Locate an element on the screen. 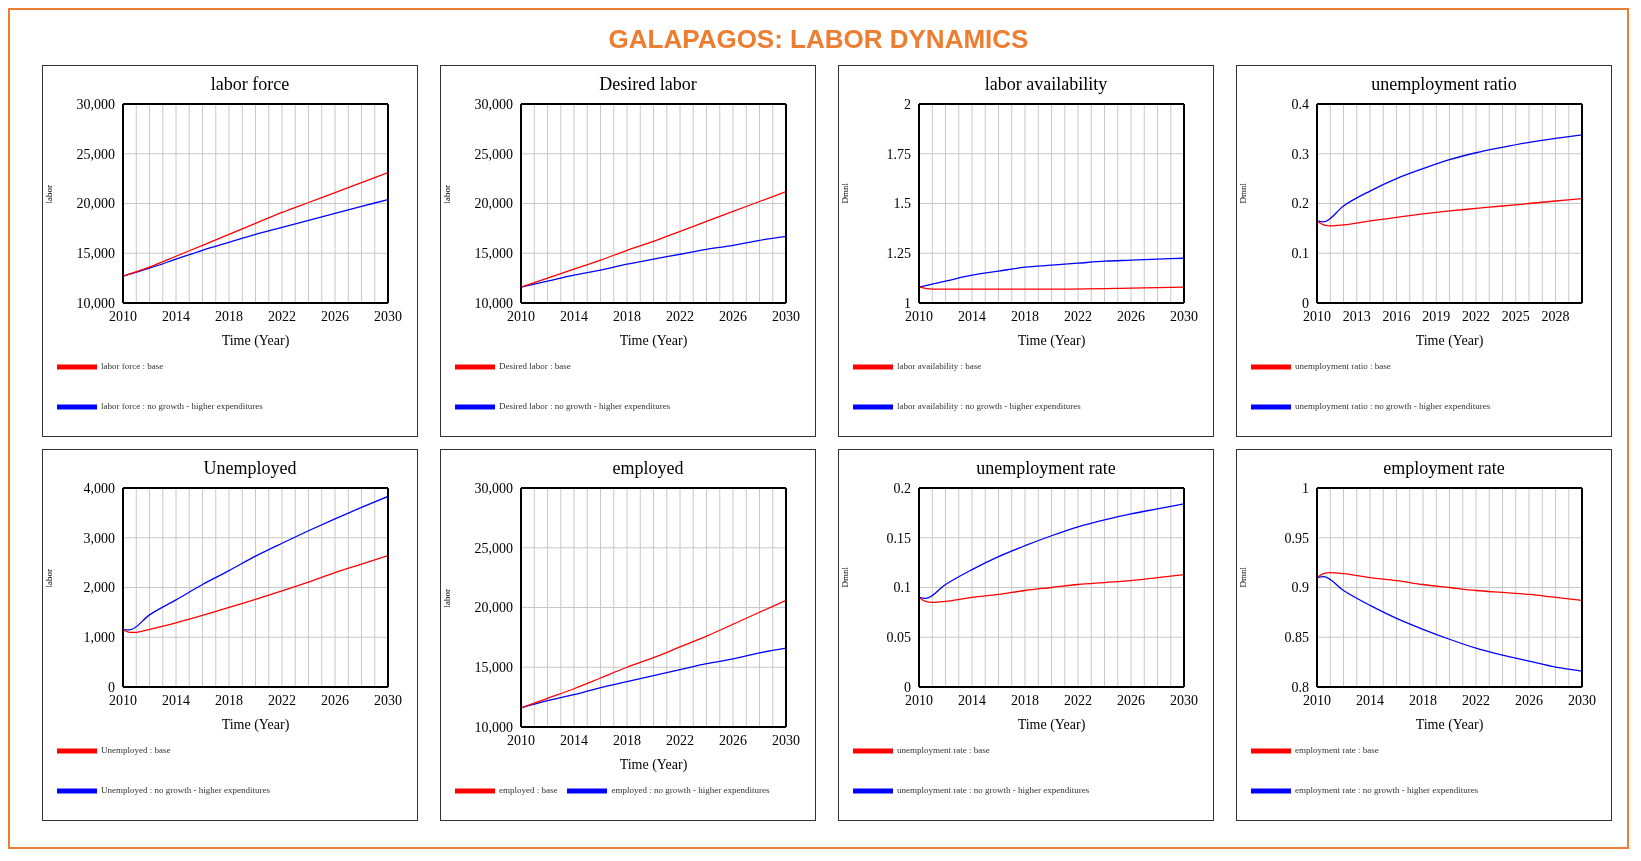 The height and width of the screenshot is (861, 1641). chart-title: employed is located at coordinates (648, 468).